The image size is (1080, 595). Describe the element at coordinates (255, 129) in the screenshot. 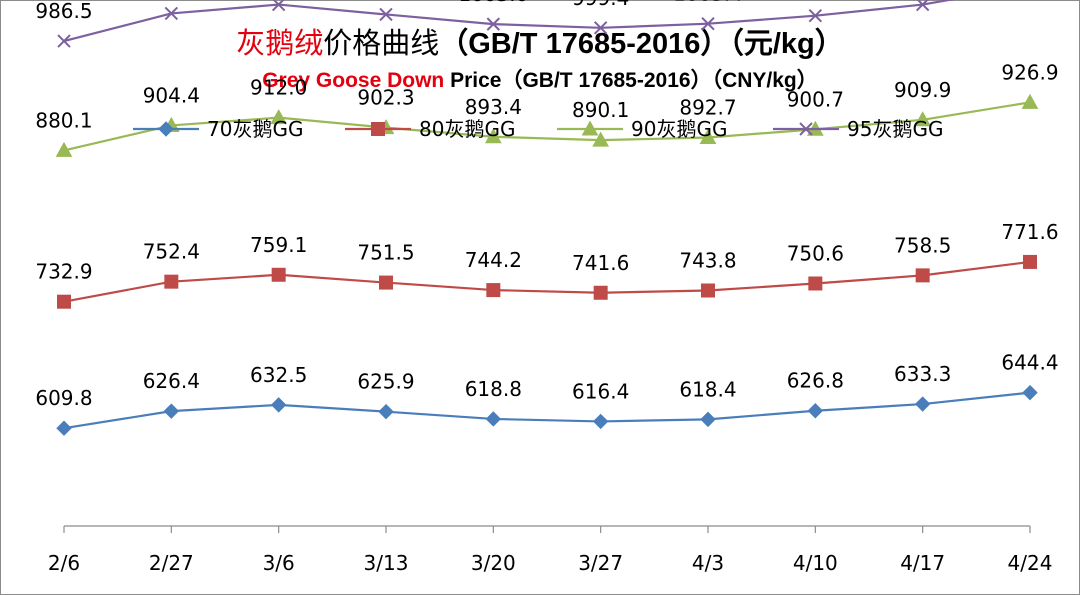

I see `legend-label: 70灰鹅GG` at that location.